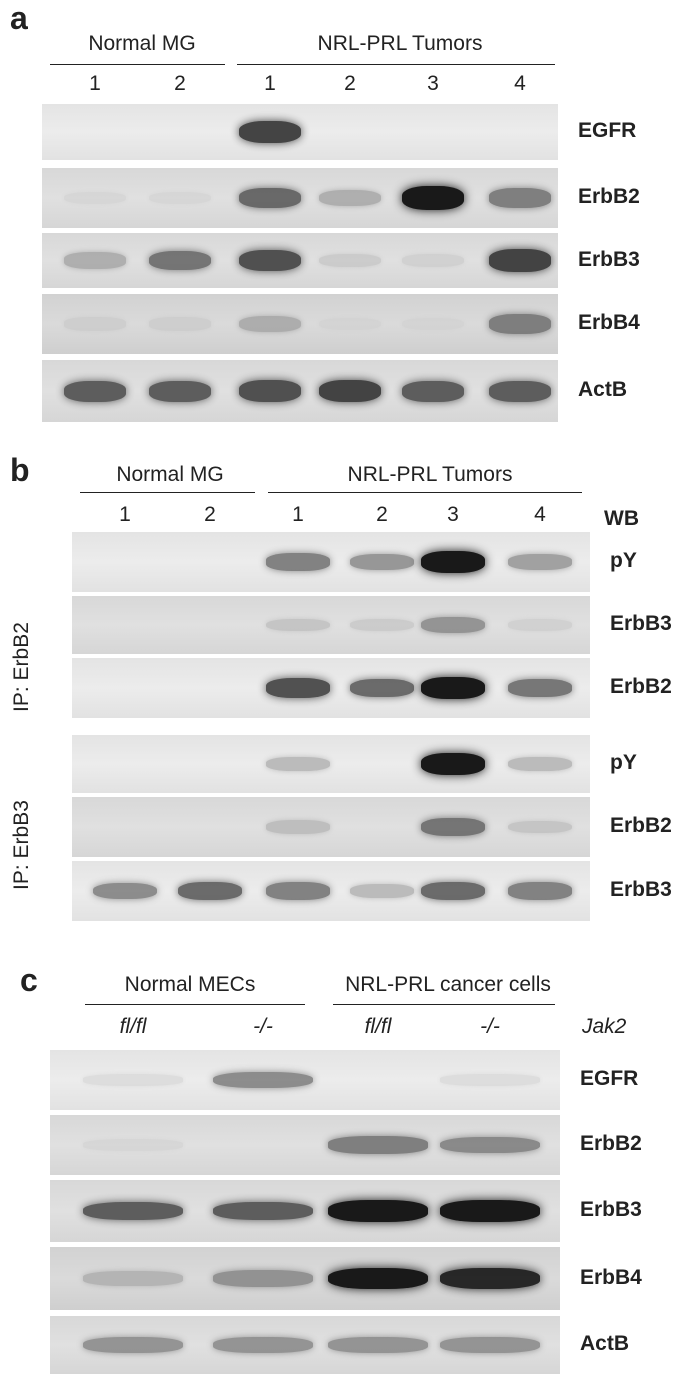  Describe the element at coordinates (448, 984) in the screenshot. I see `panel-c-group-cancer-cells: NRL-PRL cancer cells` at that location.